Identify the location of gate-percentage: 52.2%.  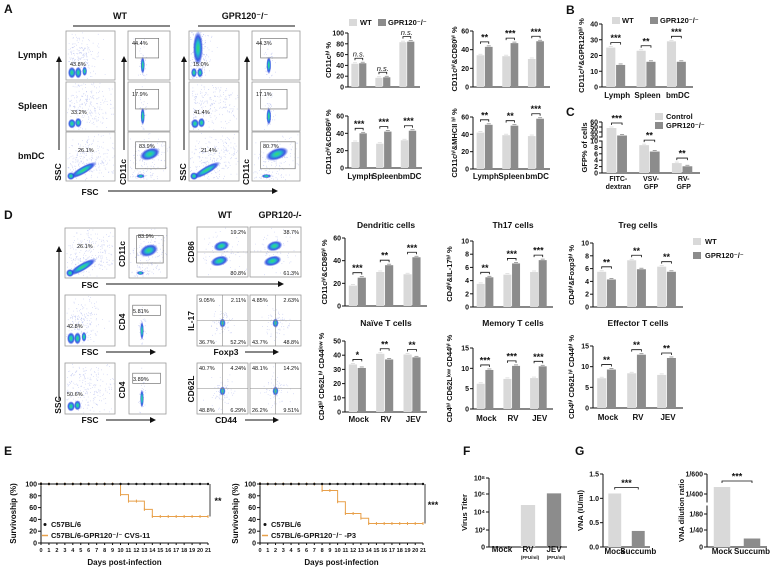
(238, 343).